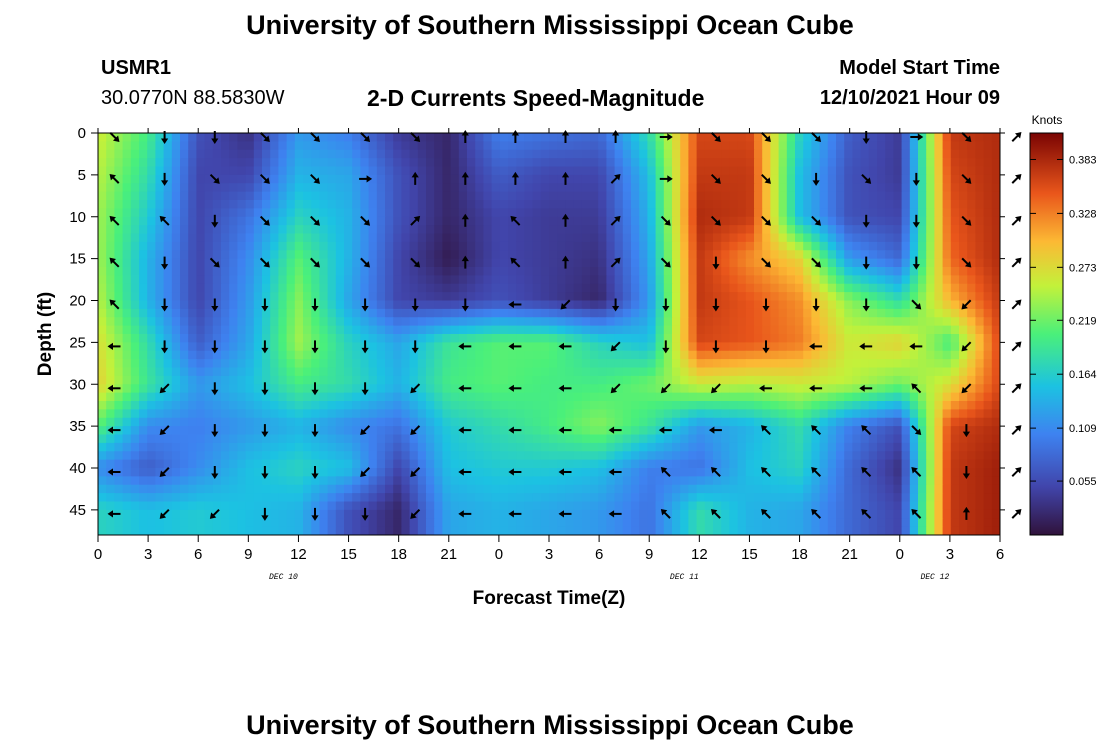 Image resolution: width=1100 pixels, height=750 pixels. I want to click on heat-cell-2072, so click(857, 288).